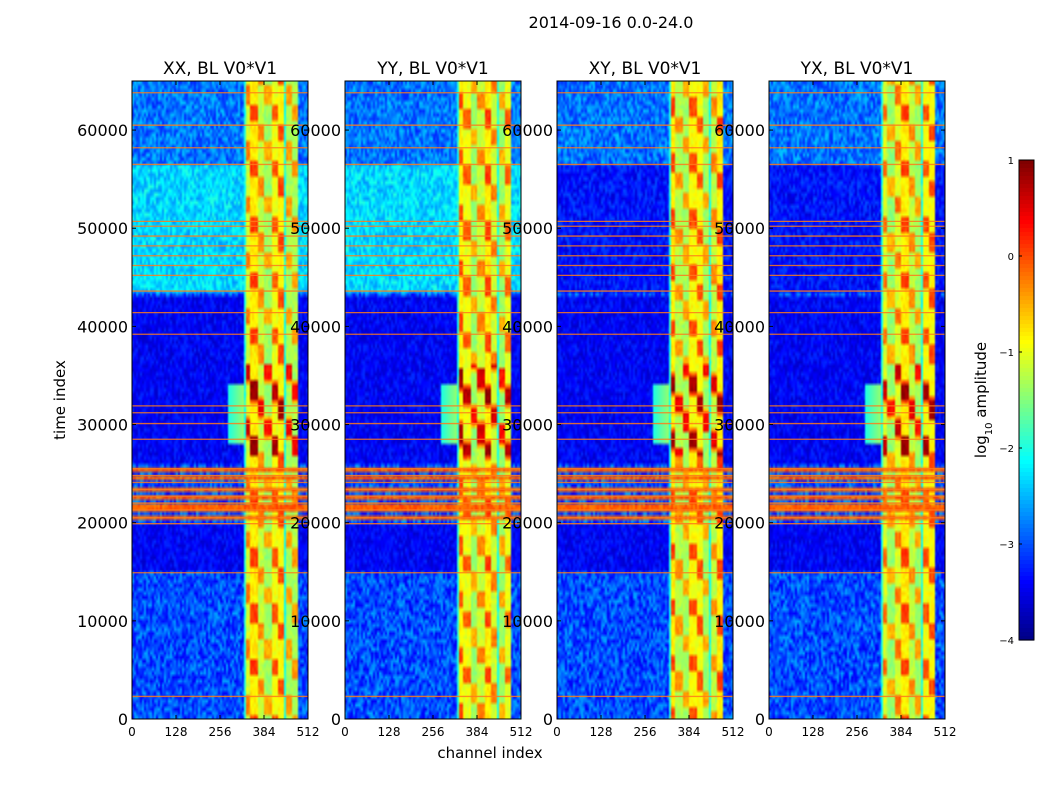 Image resolution: width=1050 pixels, height=800 pixels. I want to click on heatmap-xx, so click(220, 400).